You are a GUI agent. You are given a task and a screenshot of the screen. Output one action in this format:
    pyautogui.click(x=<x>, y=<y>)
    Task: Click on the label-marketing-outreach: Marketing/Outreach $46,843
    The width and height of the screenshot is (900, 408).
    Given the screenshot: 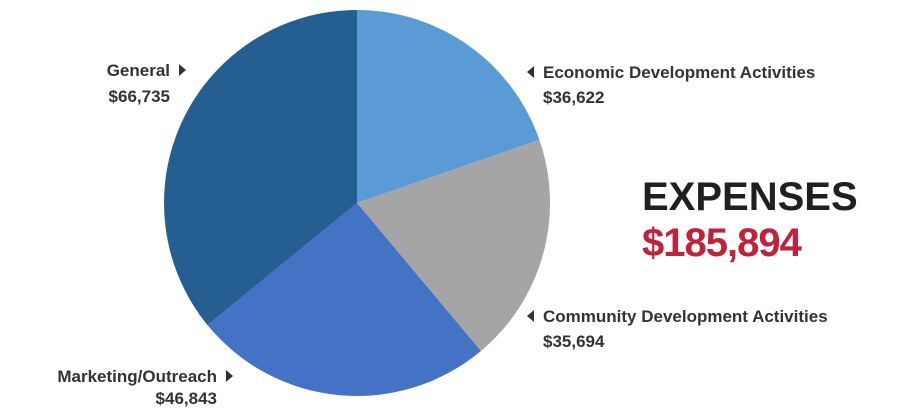 What is the action you would take?
    pyautogui.click(x=145, y=387)
    